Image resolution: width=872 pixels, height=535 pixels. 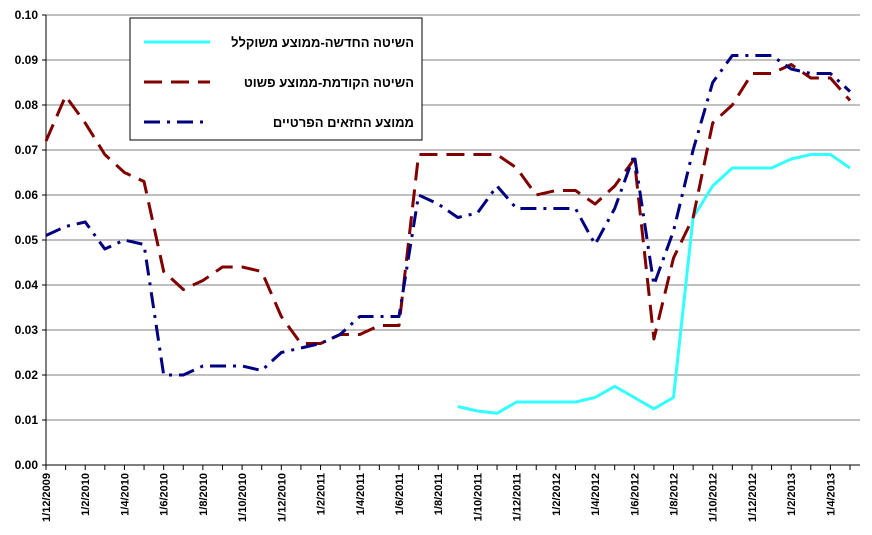 I want to click on x-tick-label: 1/4/2011, so click(x=361, y=494).